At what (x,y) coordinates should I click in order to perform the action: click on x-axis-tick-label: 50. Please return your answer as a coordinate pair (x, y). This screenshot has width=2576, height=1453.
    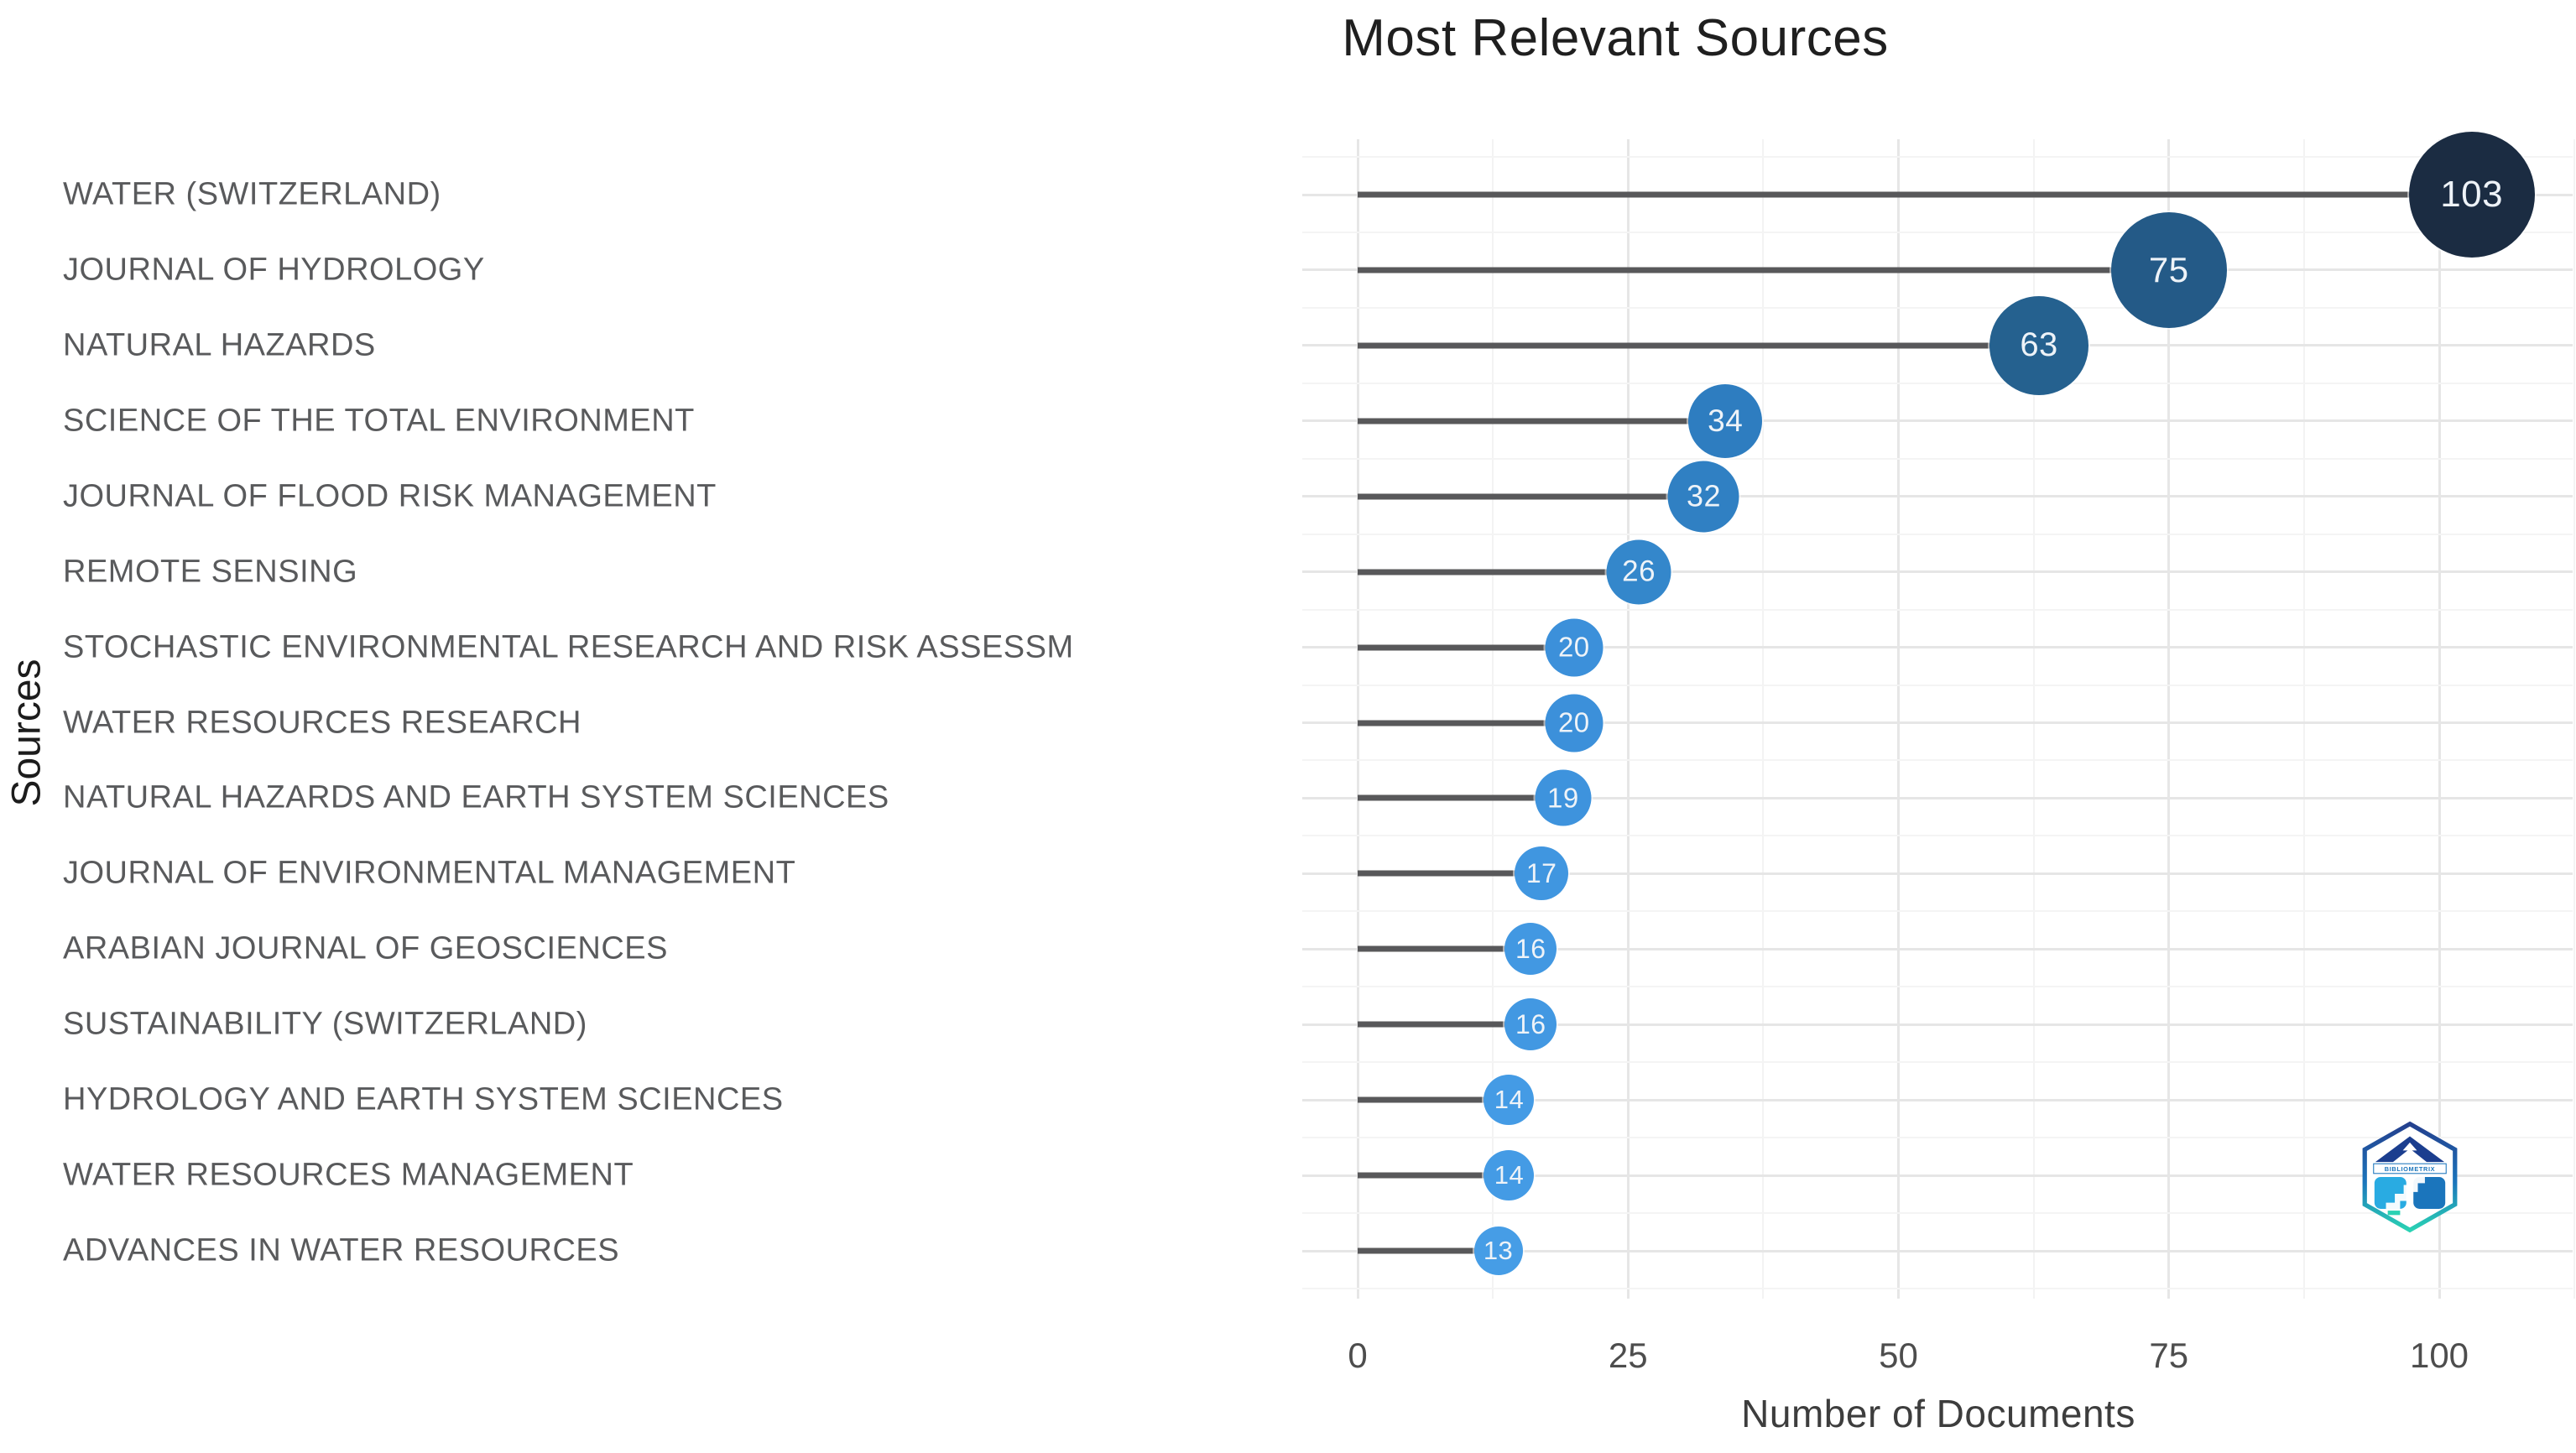
    Looking at the image, I should click on (1899, 1355).